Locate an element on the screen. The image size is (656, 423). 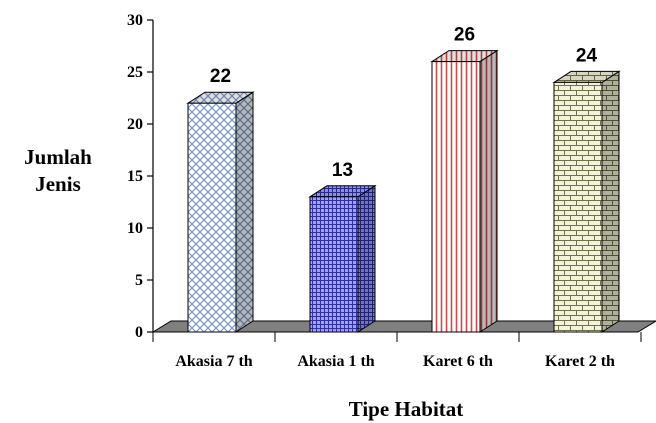
y-tick-labels: 0 5 10 15 20 25 30 is located at coordinates (135, 176).